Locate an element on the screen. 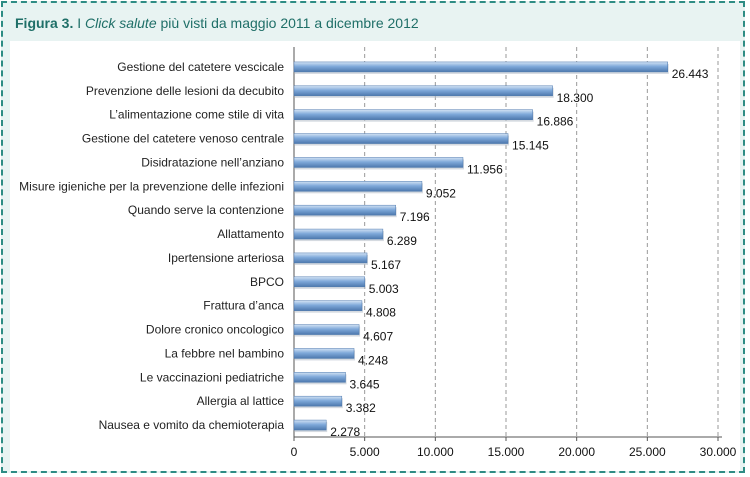 The height and width of the screenshot is (477, 750). value-label: 15.145 is located at coordinates (530, 146).